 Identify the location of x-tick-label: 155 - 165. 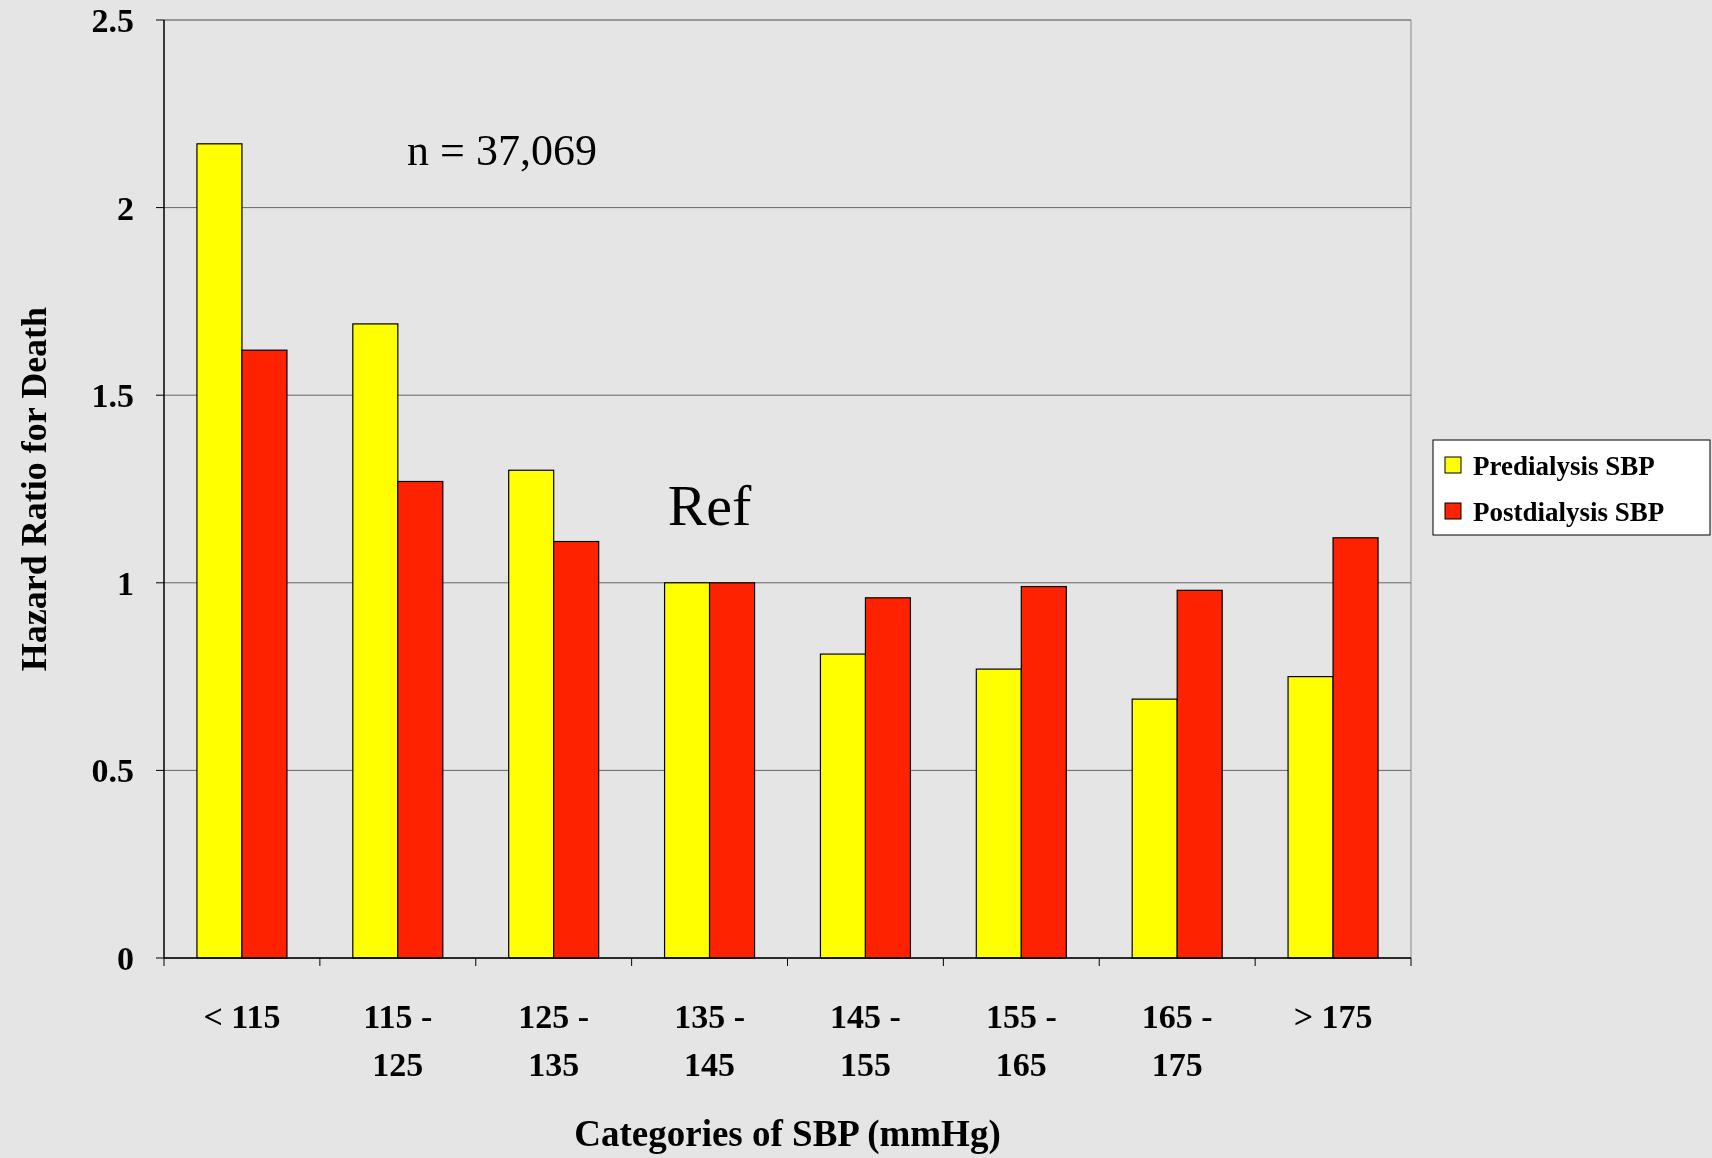
(1021, 1040).